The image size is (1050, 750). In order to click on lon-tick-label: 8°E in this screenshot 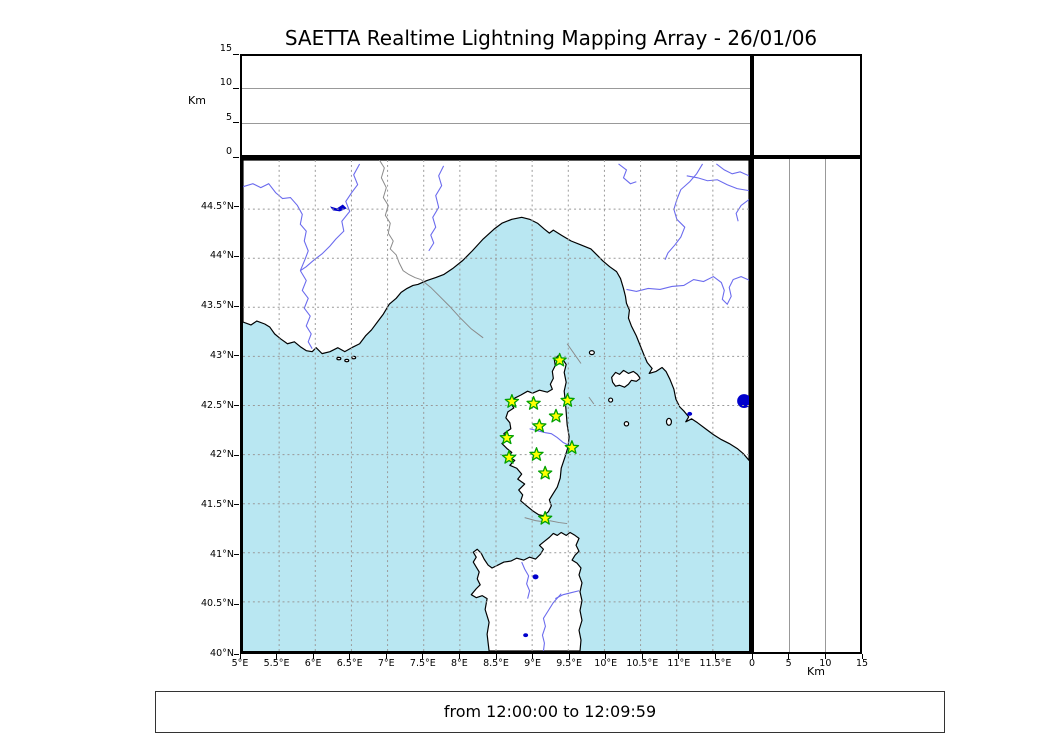, I will do `click(459, 663)`.